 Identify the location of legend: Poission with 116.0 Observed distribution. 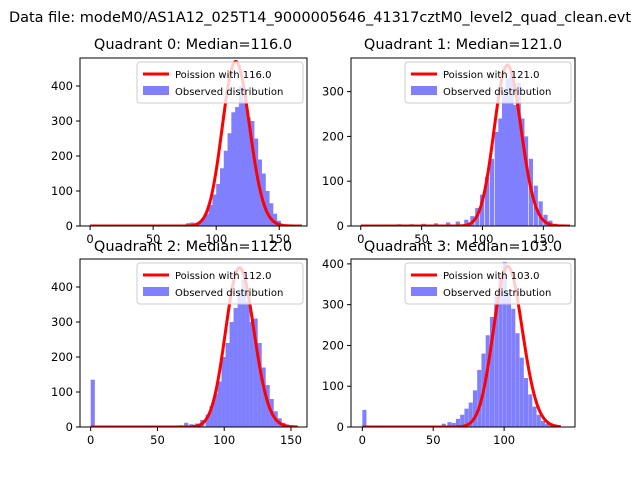
(220, 82).